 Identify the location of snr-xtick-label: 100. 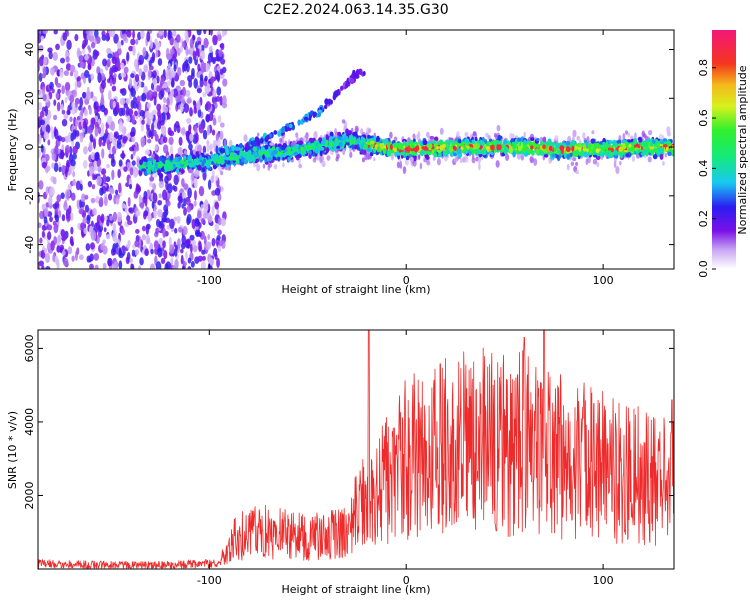
(603, 580).